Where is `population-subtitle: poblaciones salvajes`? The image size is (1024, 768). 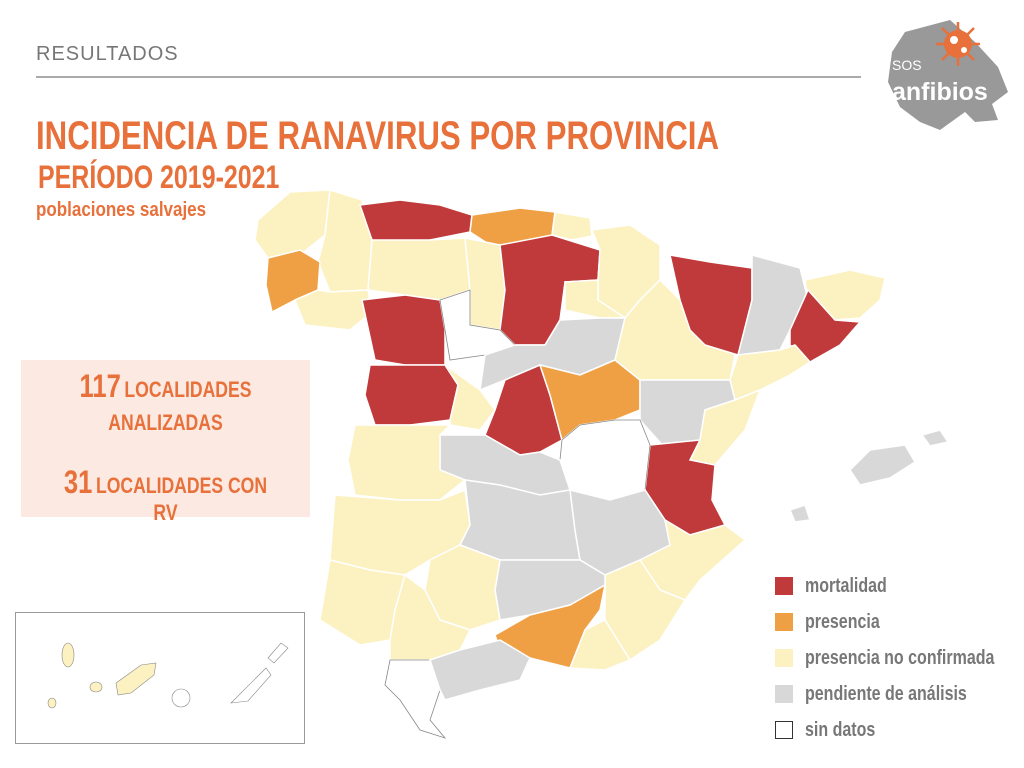
population-subtitle: poblaciones salvajes is located at coordinates (121, 210).